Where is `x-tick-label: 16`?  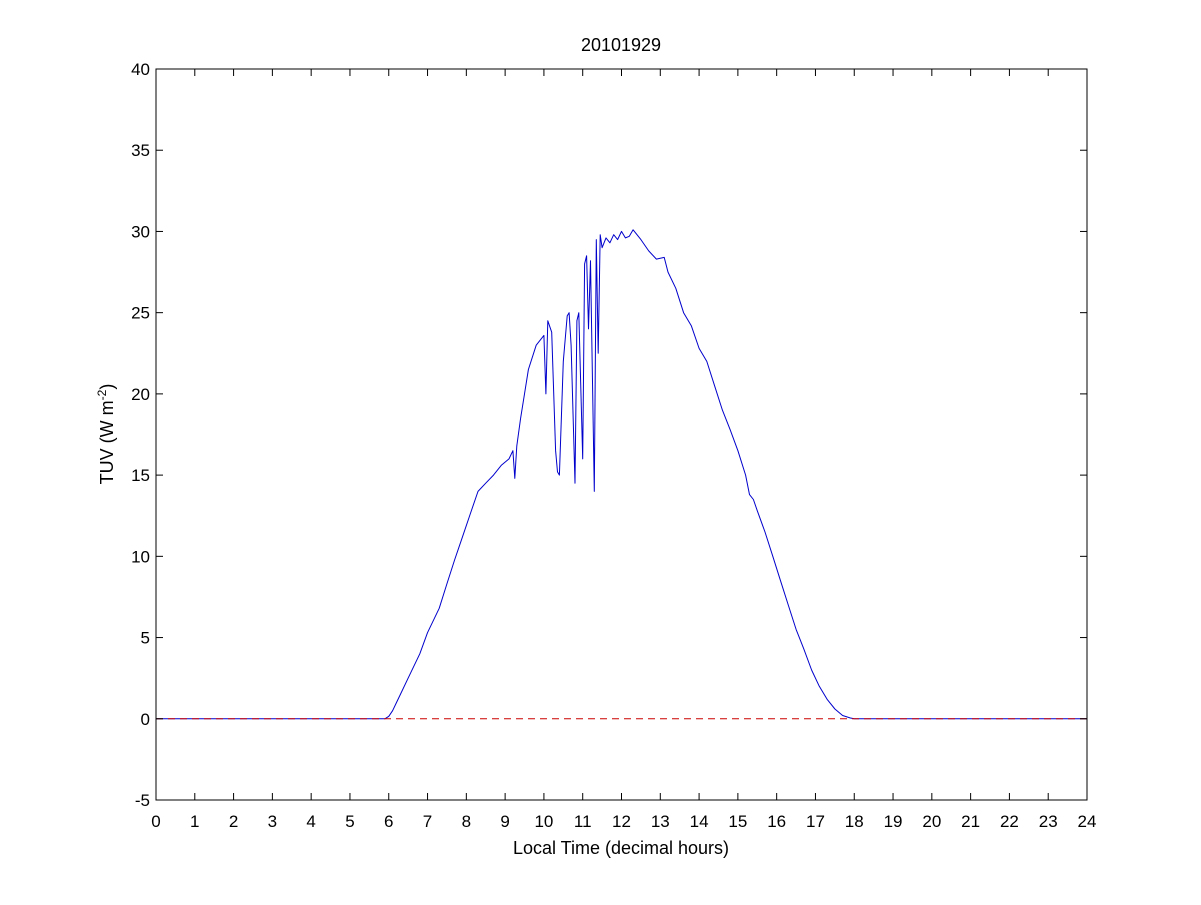 x-tick-label: 16 is located at coordinates (776, 821).